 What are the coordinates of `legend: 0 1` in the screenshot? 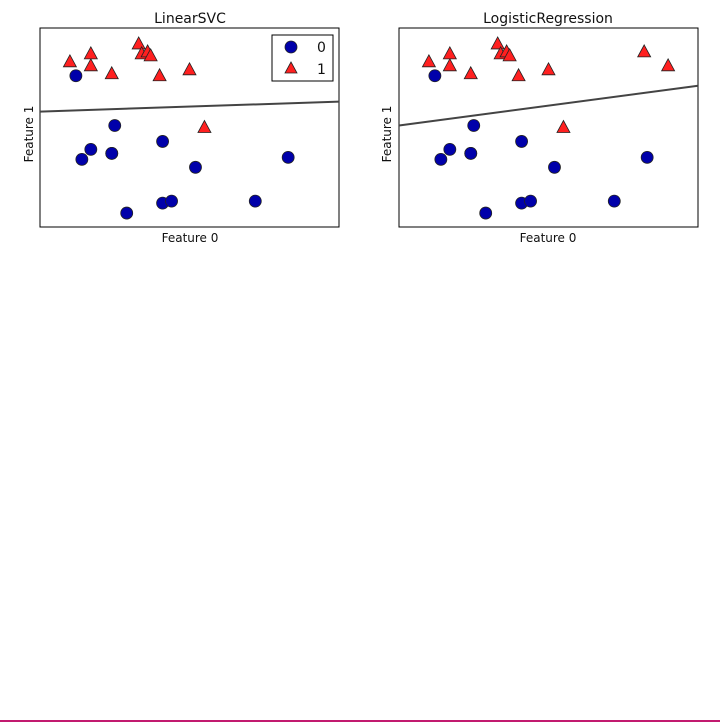 It's located at (302, 58).